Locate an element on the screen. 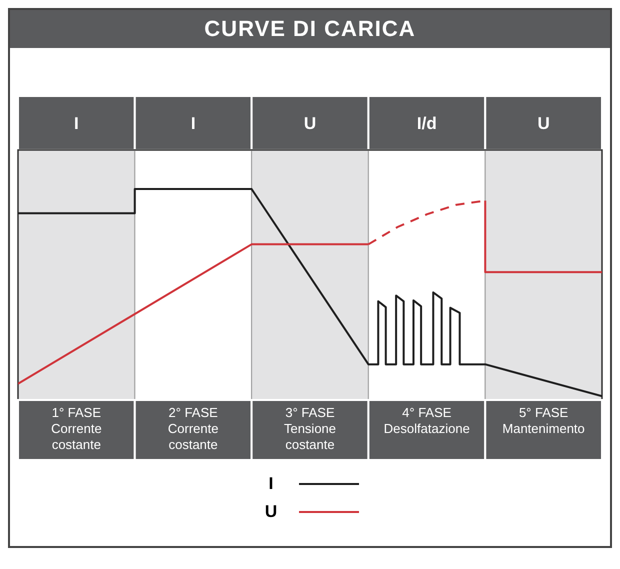  x-tick-label: 1° FASE Corrente costante is located at coordinates (76, 428).